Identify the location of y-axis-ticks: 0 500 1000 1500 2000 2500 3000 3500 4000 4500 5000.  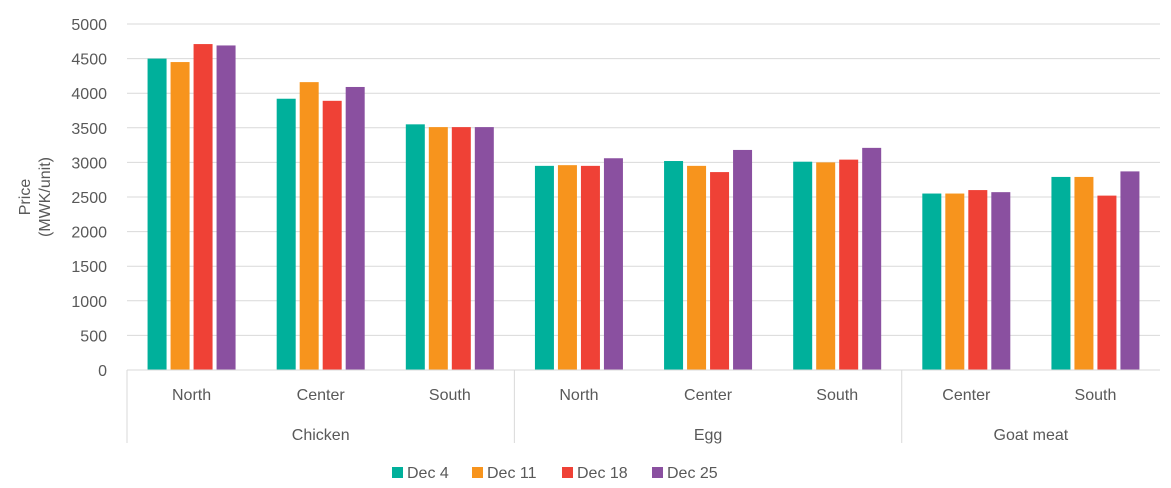
(89, 198).